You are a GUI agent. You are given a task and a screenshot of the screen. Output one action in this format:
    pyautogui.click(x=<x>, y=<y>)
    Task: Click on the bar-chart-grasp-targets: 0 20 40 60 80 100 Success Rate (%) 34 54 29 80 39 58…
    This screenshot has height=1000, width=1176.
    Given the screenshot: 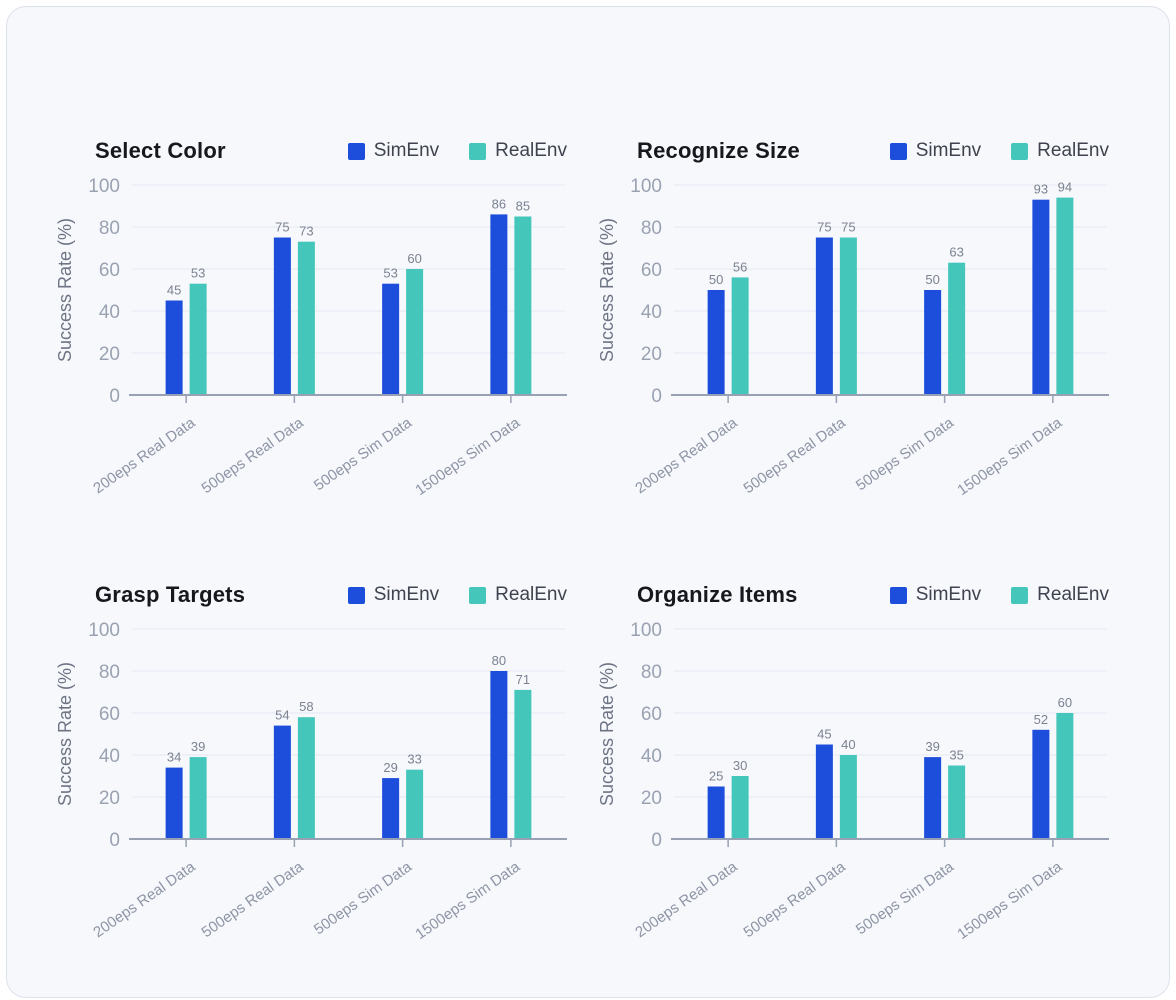 What is the action you would take?
    pyautogui.click(x=311, y=781)
    